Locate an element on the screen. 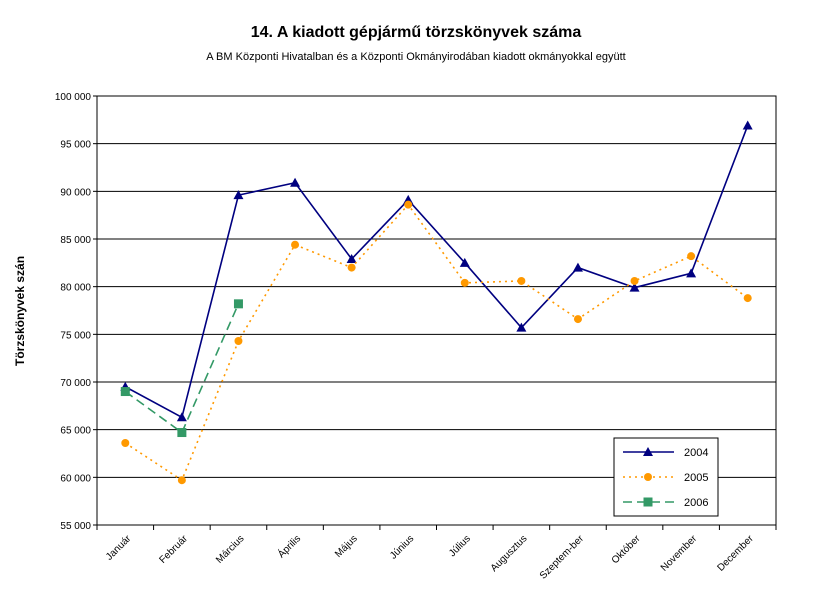 The width and height of the screenshot is (831, 614). y-tick-label: 85 000 is located at coordinates (75, 240).